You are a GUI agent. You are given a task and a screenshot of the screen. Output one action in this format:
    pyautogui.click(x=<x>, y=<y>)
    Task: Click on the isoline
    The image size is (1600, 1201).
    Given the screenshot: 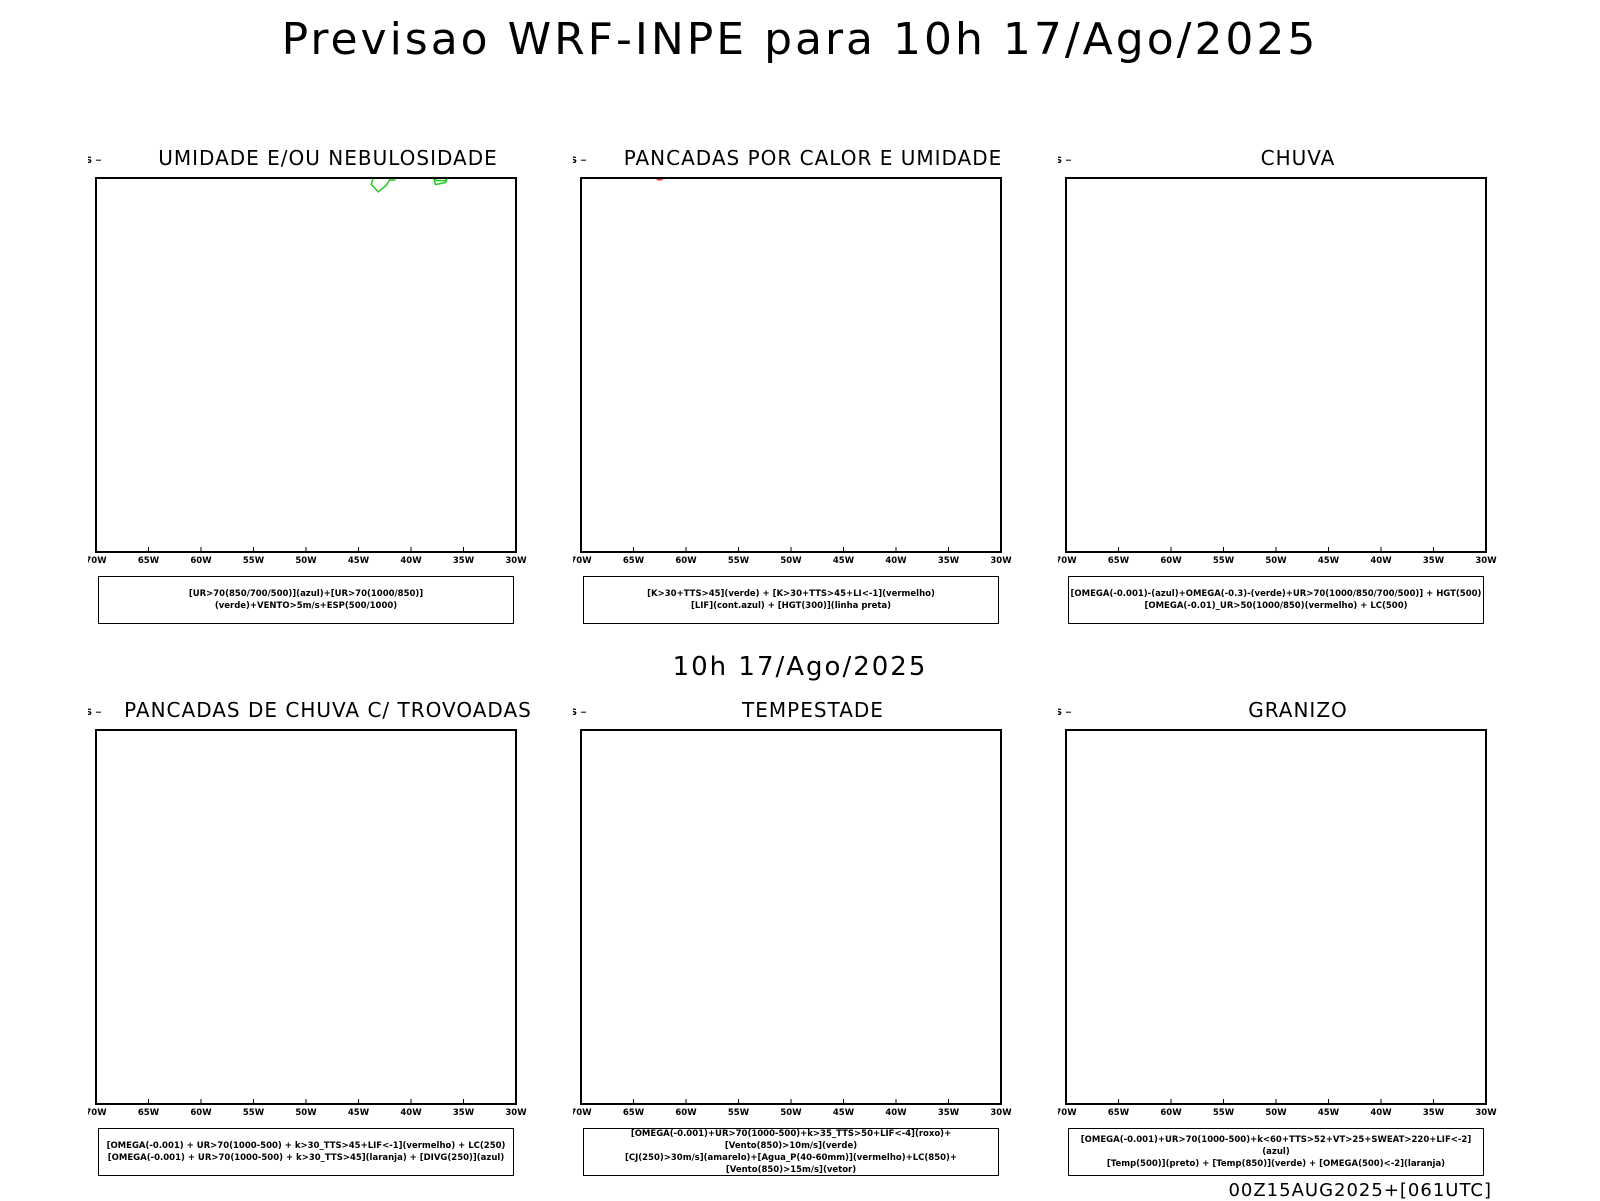 What is the action you would take?
    pyautogui.click(x=1276, y=714)
    